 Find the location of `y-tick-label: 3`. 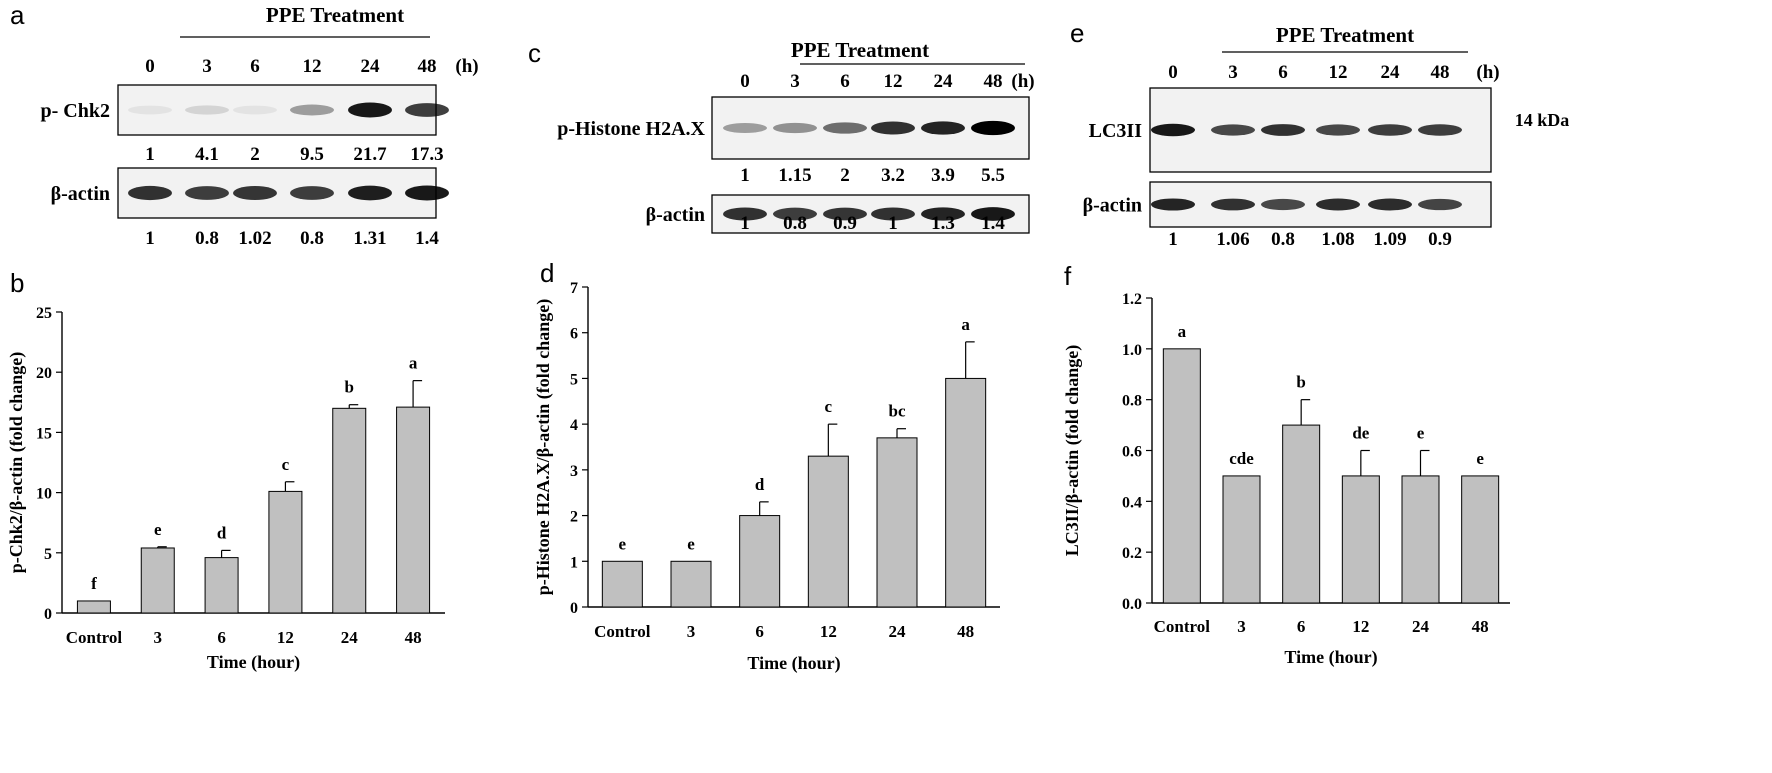

y-tick-label: 3 is located at coordinates (574, 471).